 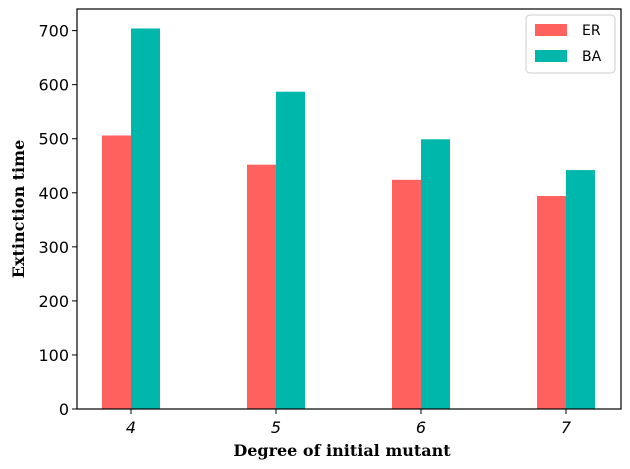 I want to click on x-tick-label: 6, so click(x=421, y=427).